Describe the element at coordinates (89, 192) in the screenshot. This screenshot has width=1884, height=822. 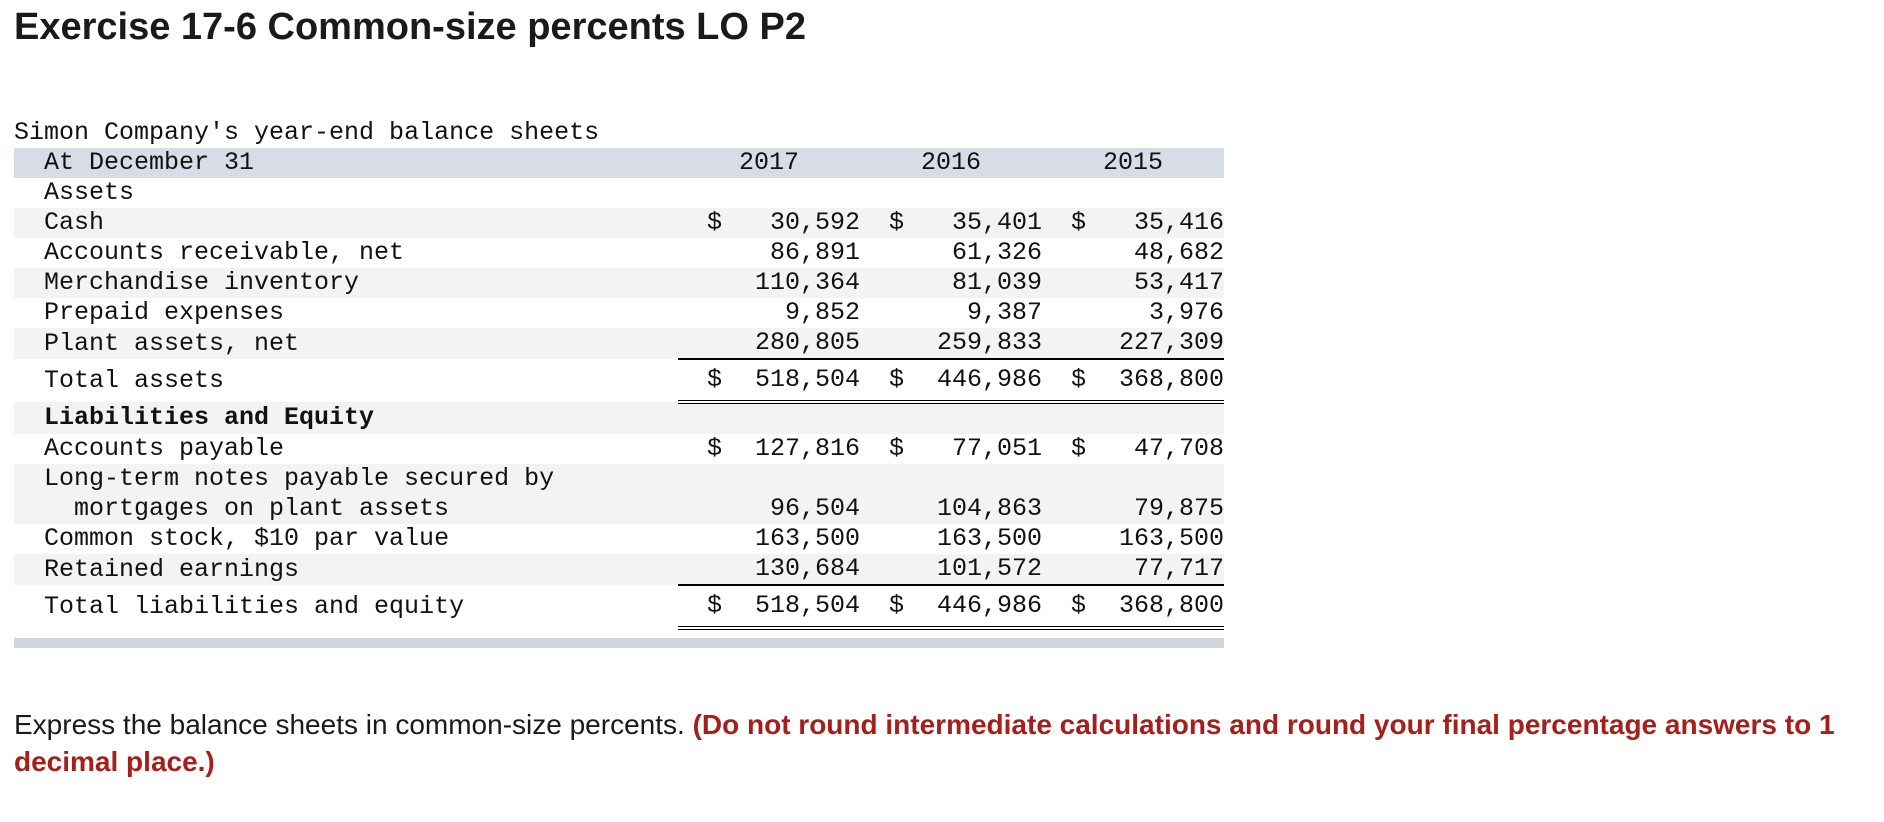
I see `assets-heading: Assets` at that location.